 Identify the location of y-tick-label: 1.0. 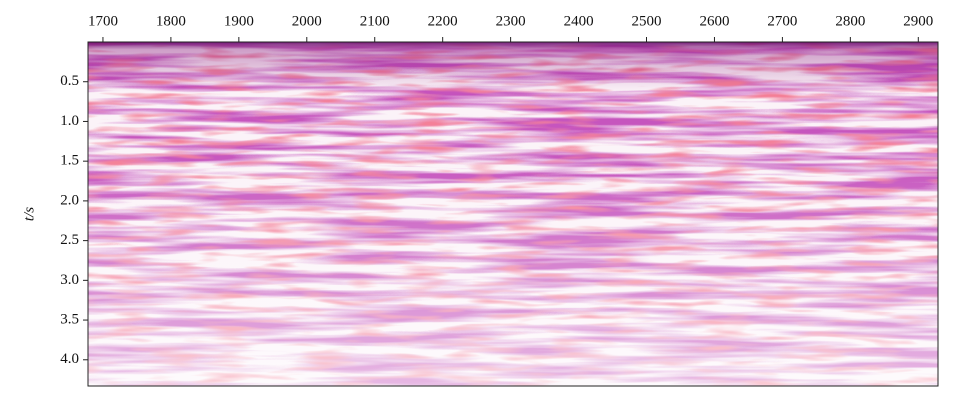
(69, 121).